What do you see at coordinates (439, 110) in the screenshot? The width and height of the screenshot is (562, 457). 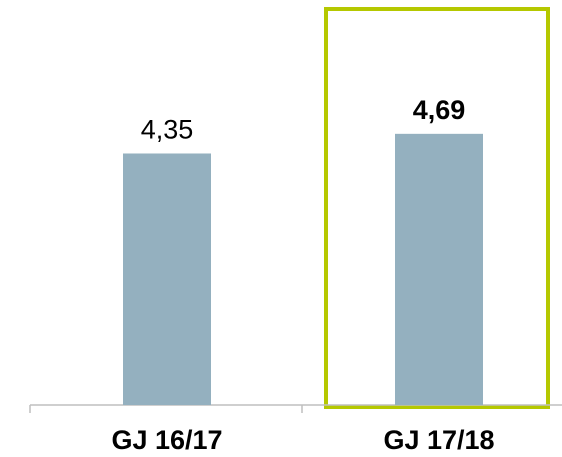 I see `bar-value-label: 4,69` at bounding box center [439, 110].